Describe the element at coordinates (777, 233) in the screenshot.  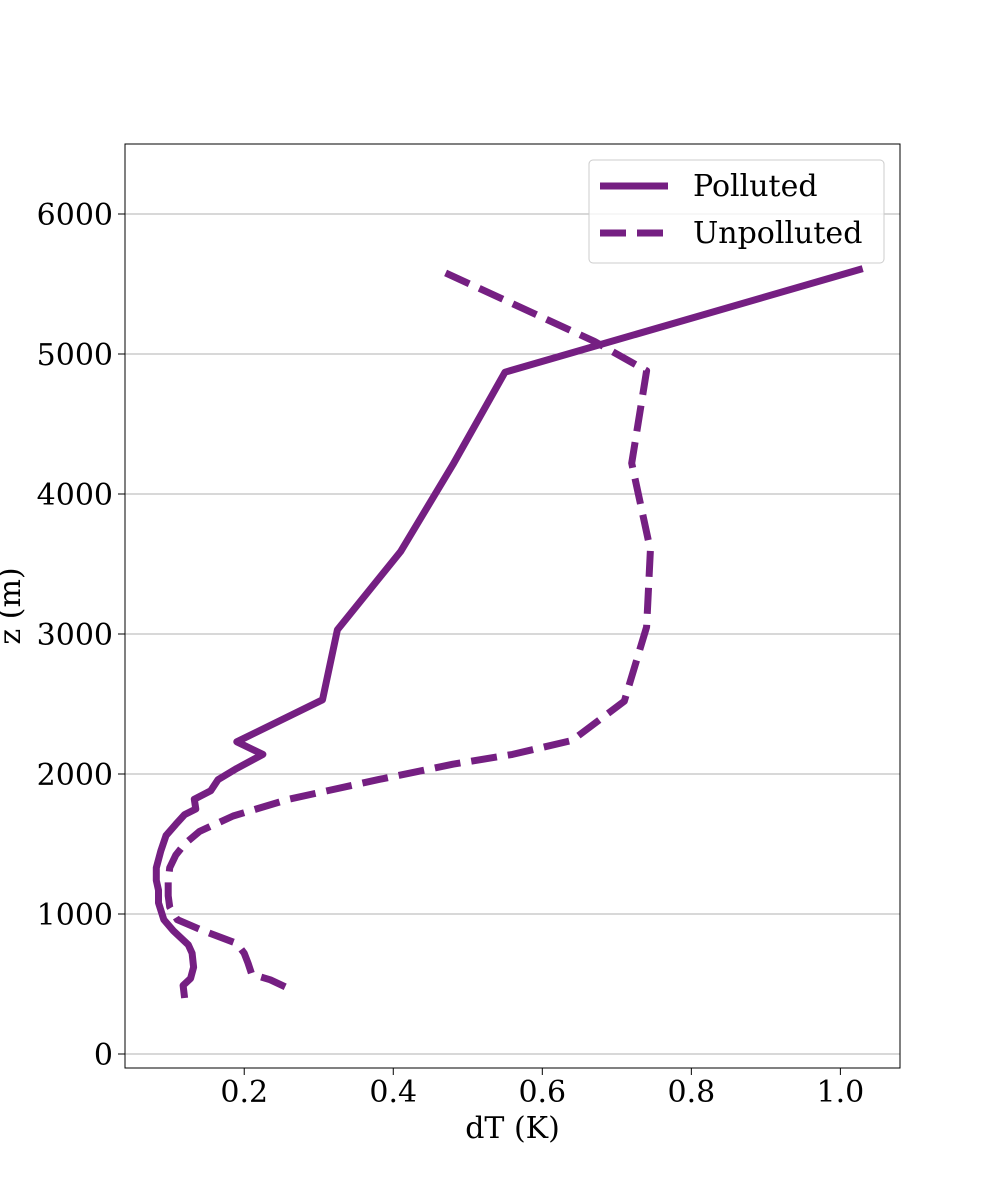
I see `legend-label-unpolluted: Unpolluted` at that location.